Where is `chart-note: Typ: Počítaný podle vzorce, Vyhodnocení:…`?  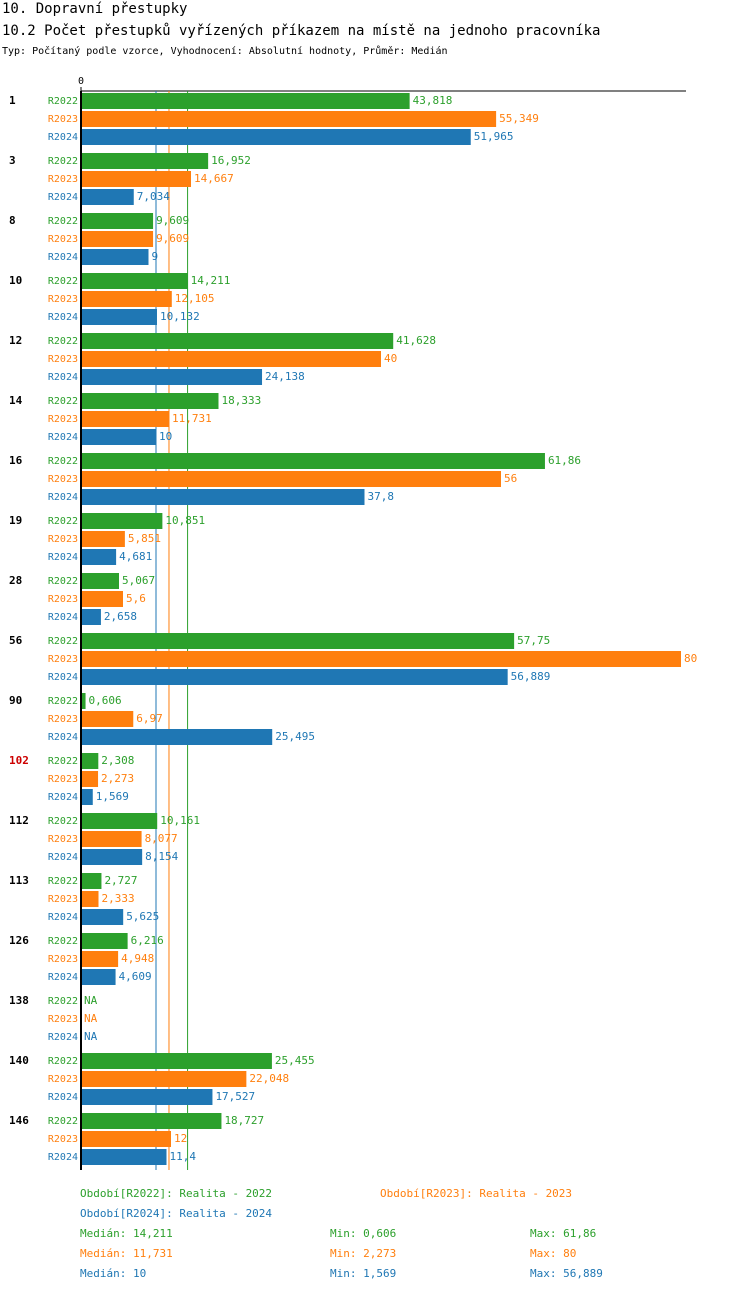
chart-note: Typ: Počítaný podle vzorce, Vyhodnocení:… is located at coordinates (225, 51).